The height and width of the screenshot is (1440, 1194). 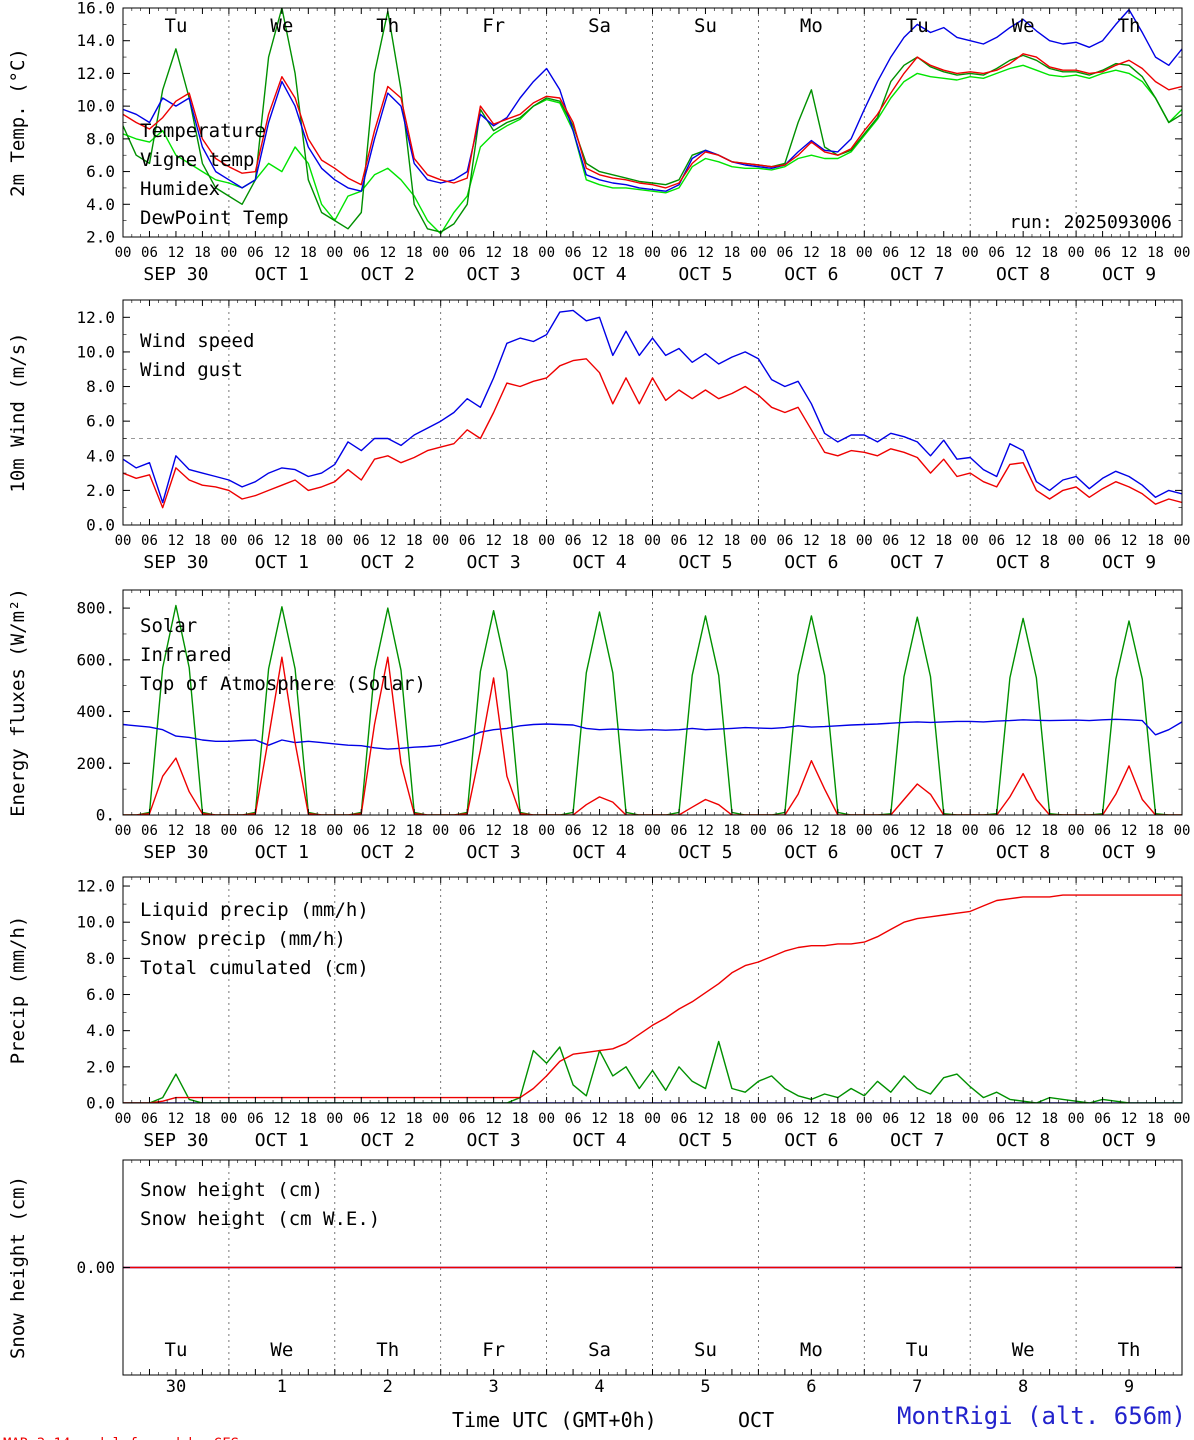 I want to click on y-axis-title: Precip (mm/h), so click(x=18, y=990).